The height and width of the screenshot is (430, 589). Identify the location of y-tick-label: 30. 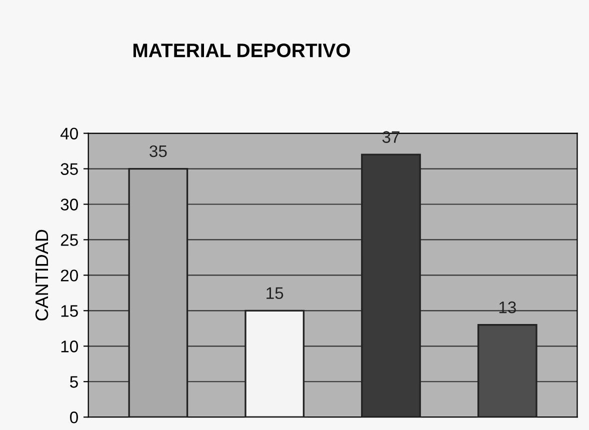
(69, 204).